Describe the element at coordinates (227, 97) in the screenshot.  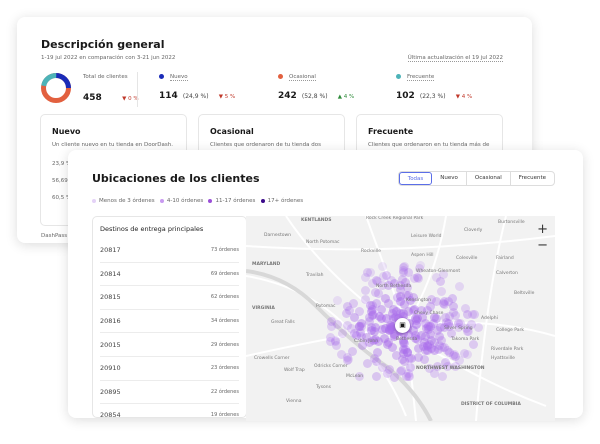
I see `nuevo-change: ▼ 5 %` at that location.